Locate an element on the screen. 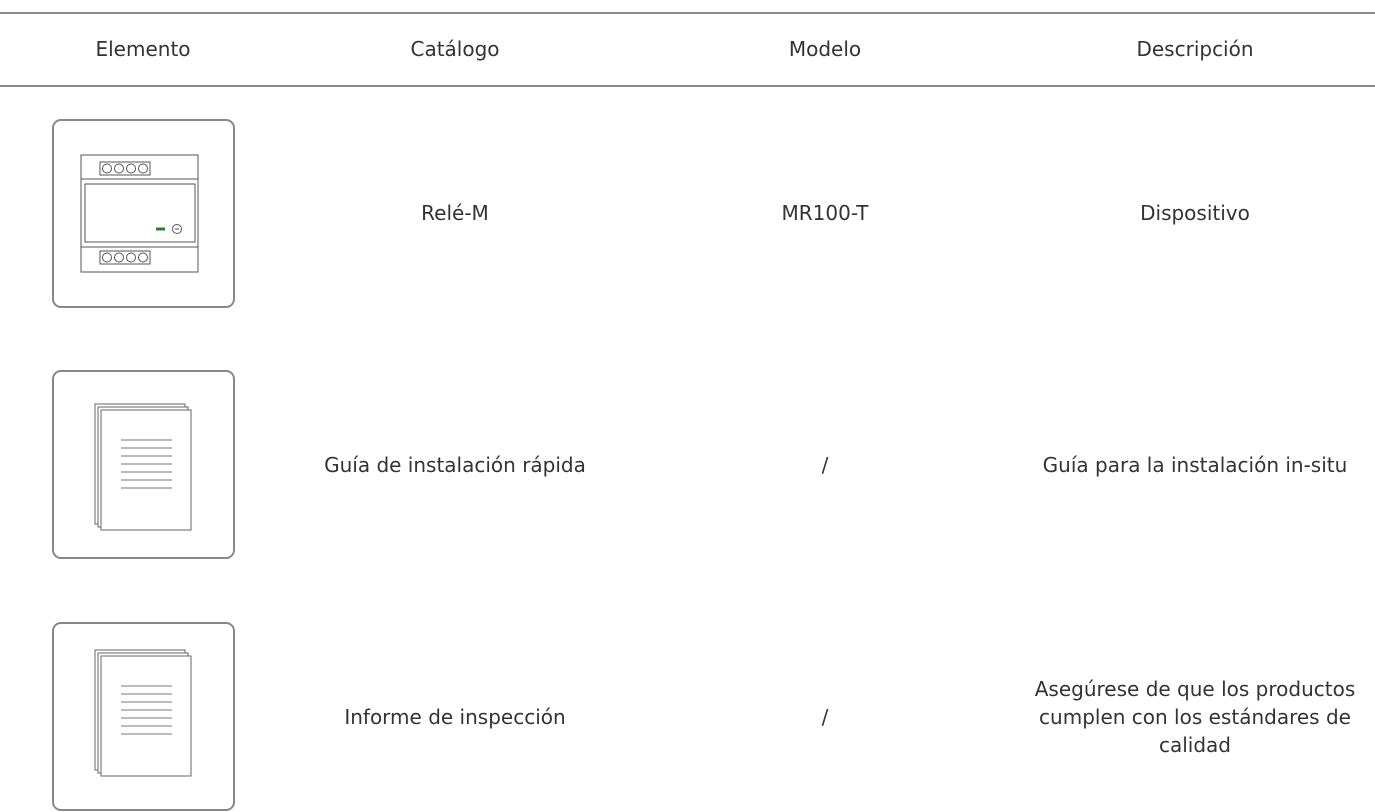 The height and width of the screenshot is (812, 1375). description-cell: Dispositivo is located at coordinates (1195, 213).